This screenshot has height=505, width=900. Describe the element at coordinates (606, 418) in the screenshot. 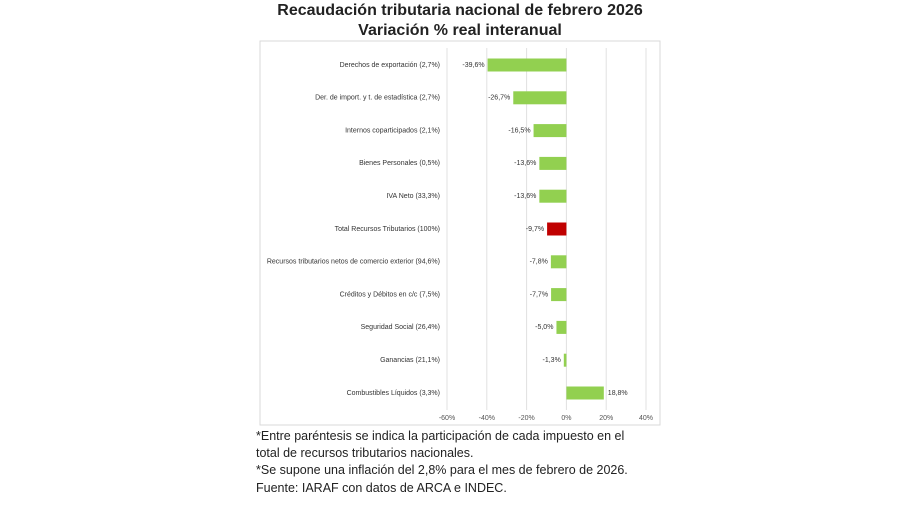

I see `x-tick-label: 20%` at that location.